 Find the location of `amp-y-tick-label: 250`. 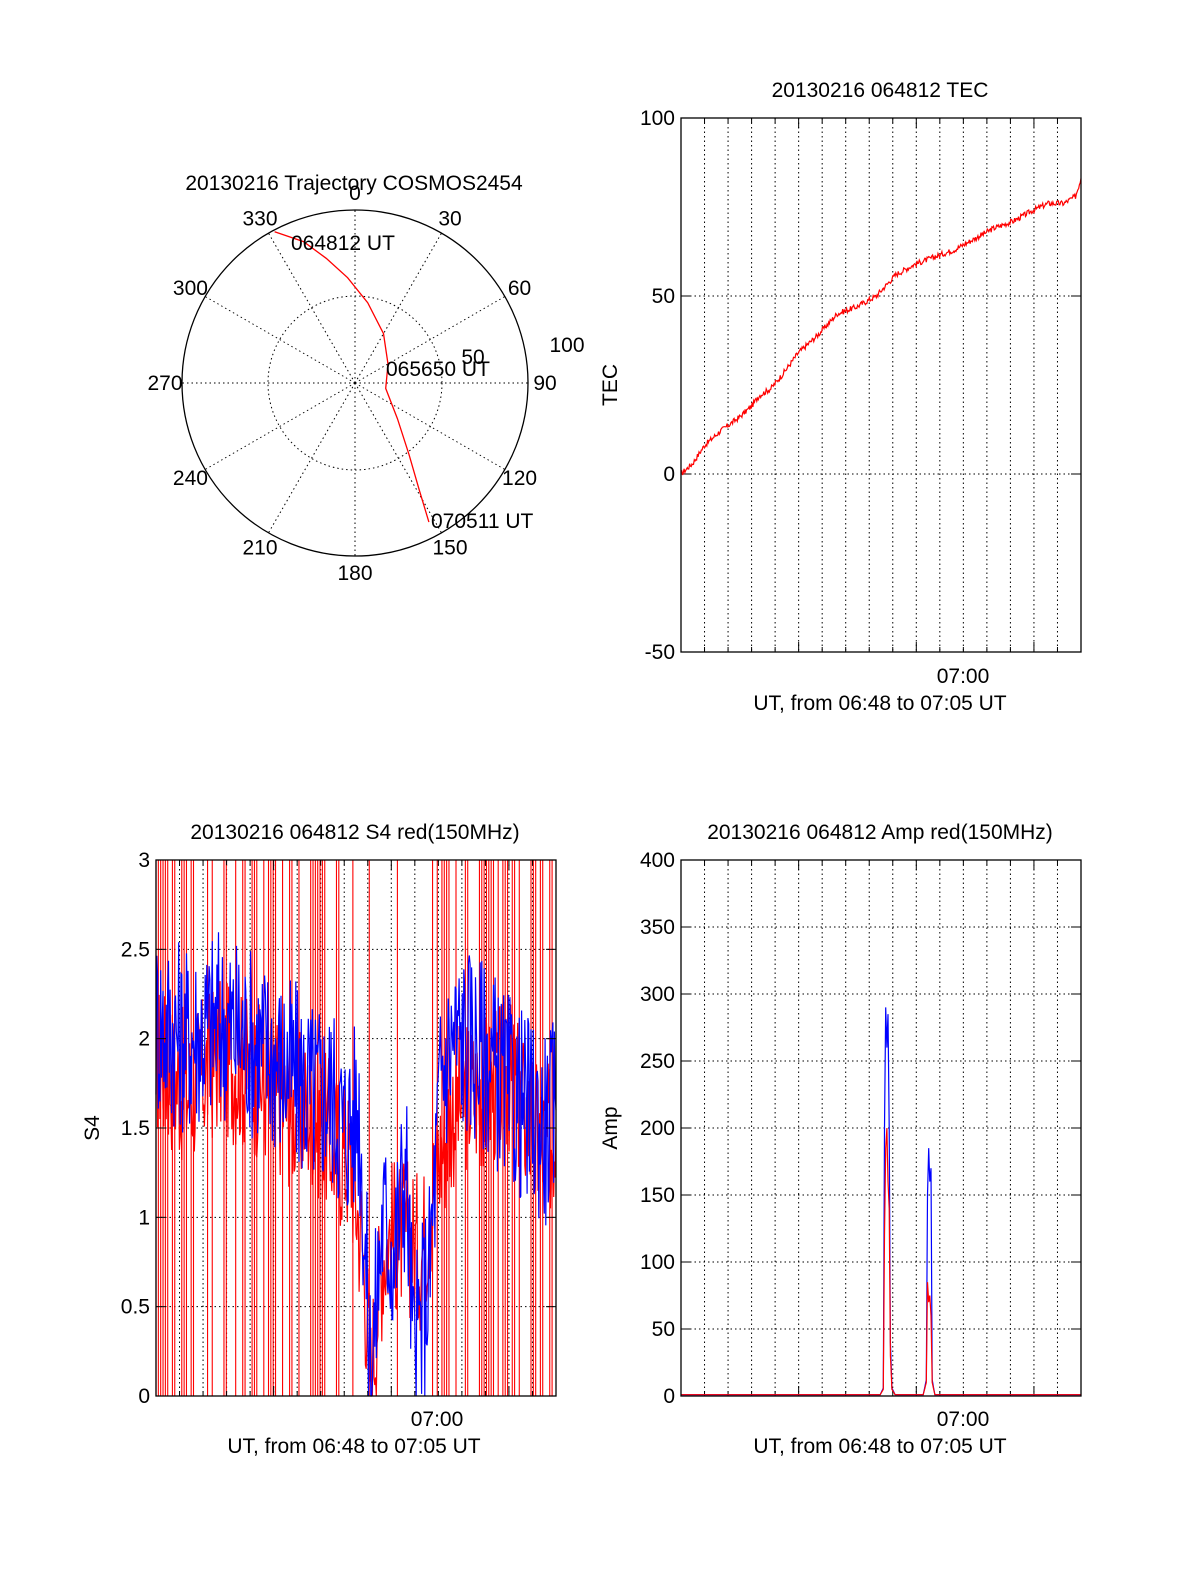

amp-y-tick-label: 250 is located at coordinates (657, 1061).